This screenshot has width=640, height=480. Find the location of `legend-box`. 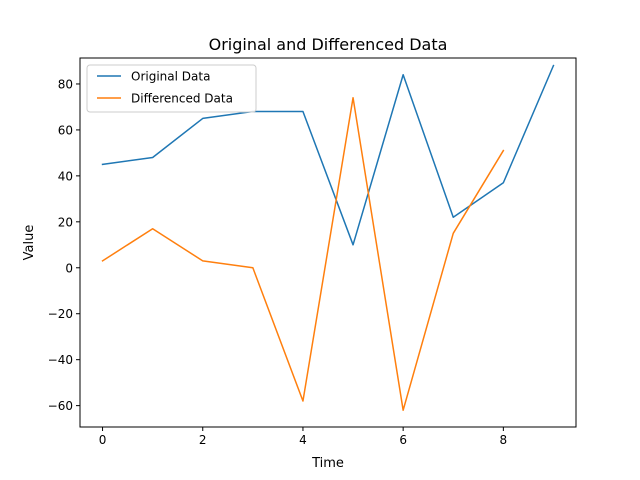

legend-box is located at coordinates (171, 88).